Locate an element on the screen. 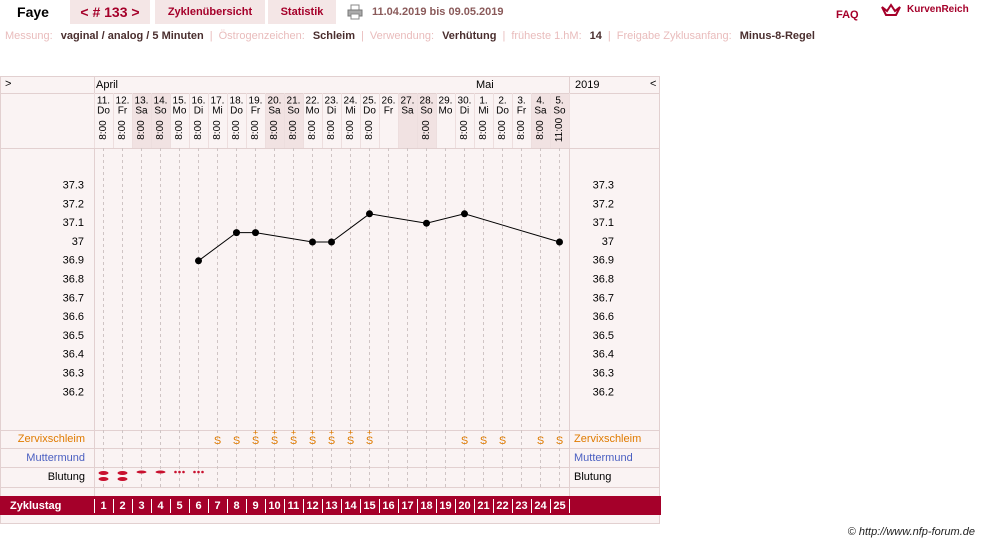 This screenshot has height=544, width=981. cycle-day: 23 is located at coordinates (521, 506).